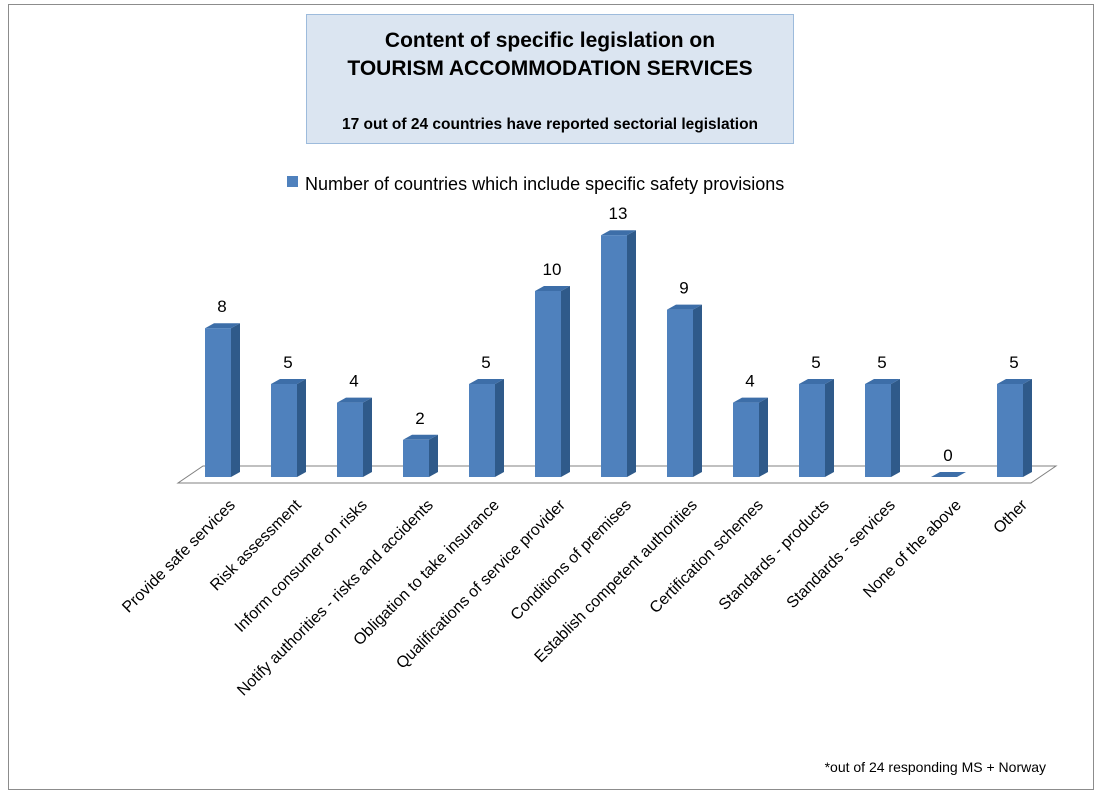 Image resolution: width=1104 pixels, height=796 pixels. What do you see at coordinates (419, 418) in the screenshot?
I see `data-label: 2` at bounding box center [419, 418].